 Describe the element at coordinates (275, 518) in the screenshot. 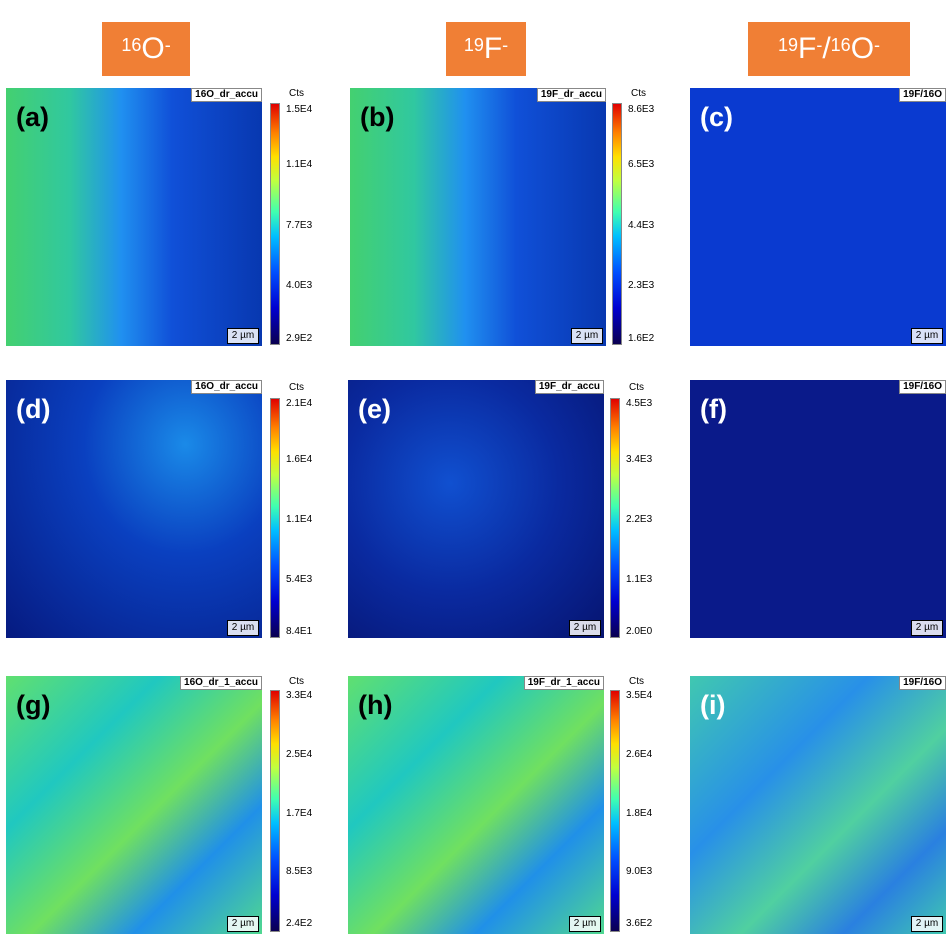

I see `panel-d-colorbar` at that location.